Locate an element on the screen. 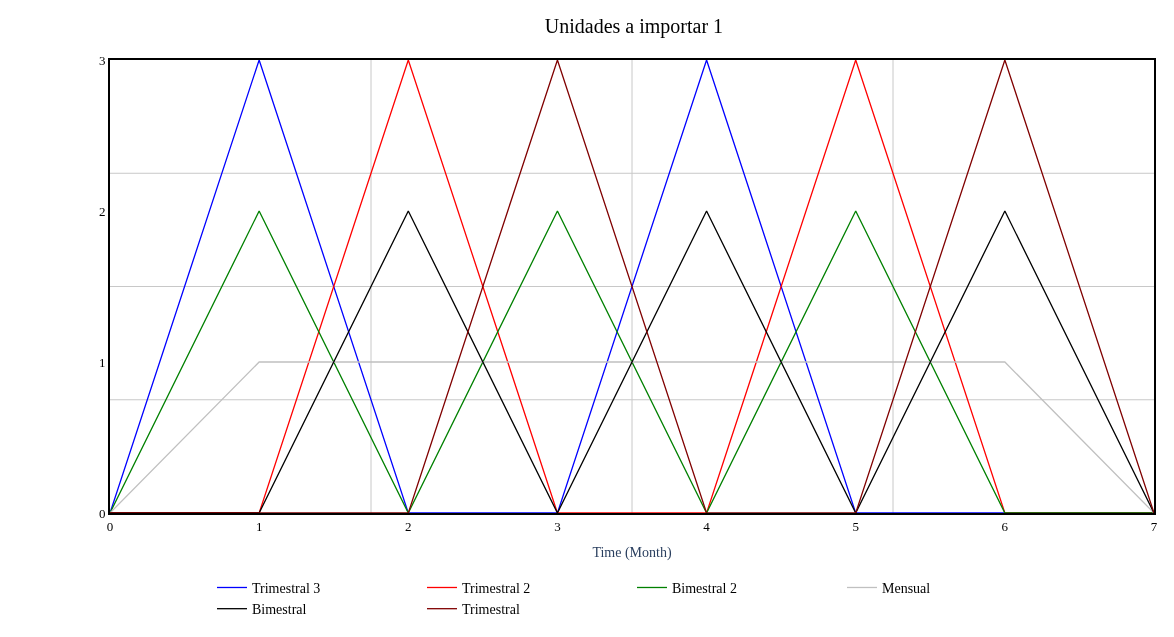 This screenshot has width=1174, height=637. legend-label: Bimestral 2 is located at coordinates (704, 588).